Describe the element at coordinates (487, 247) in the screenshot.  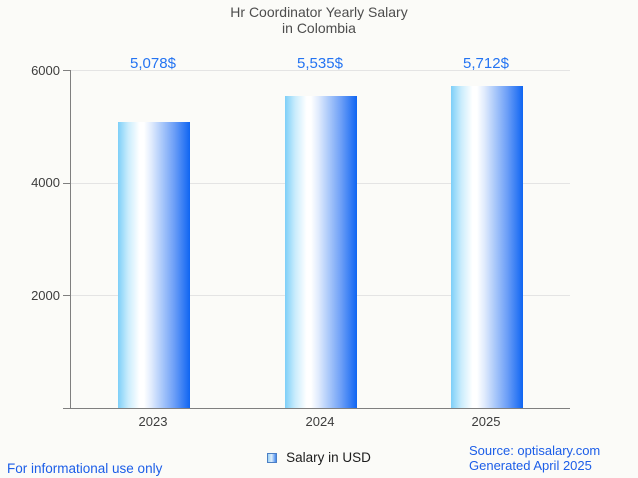
I see `bar-2025` at that location.